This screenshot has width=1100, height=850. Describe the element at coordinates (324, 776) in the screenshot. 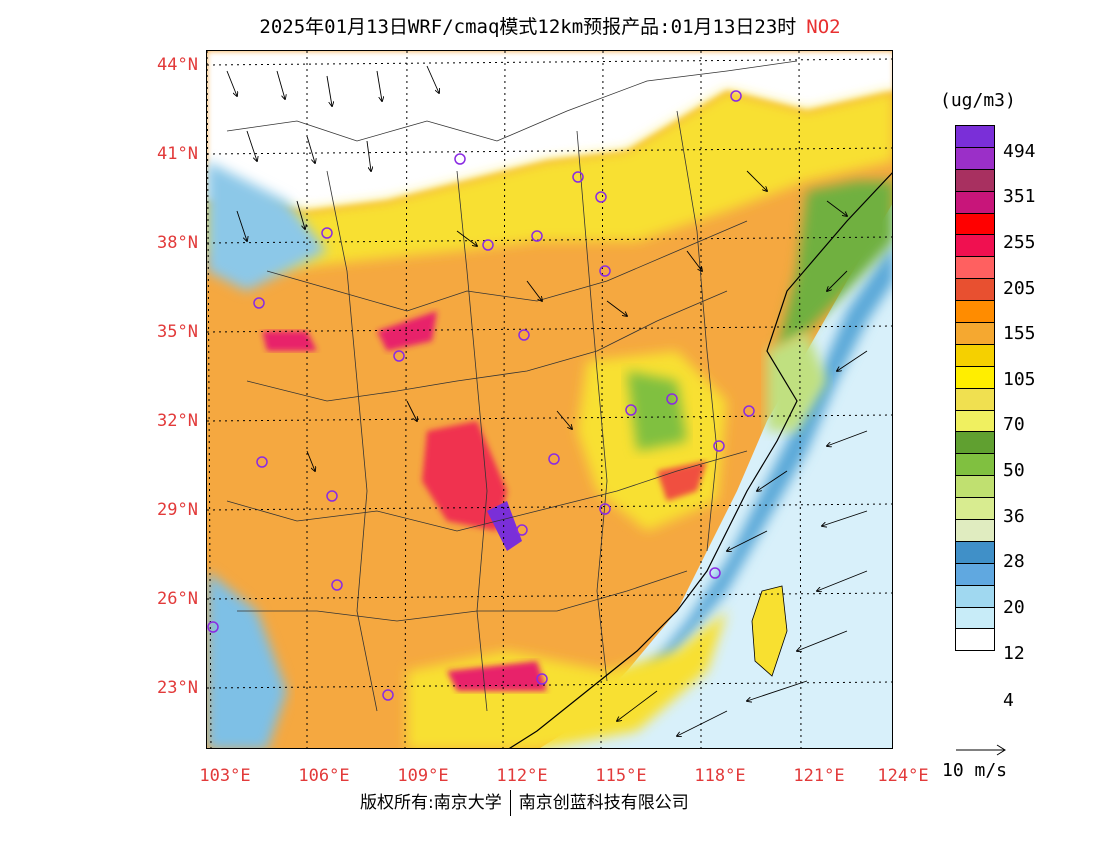

I see `lon-label-106: 106°E` at that location.